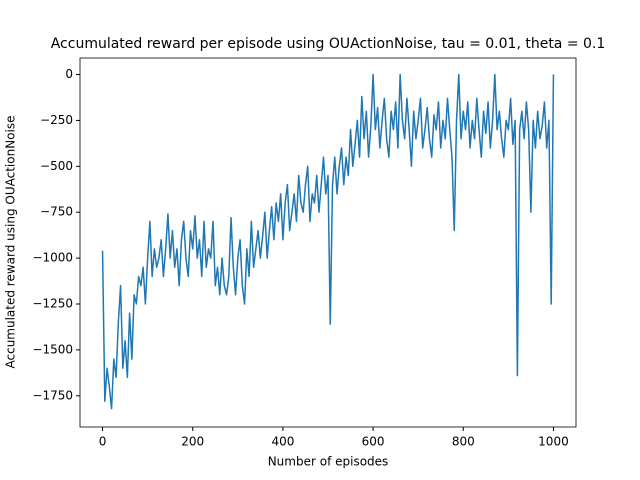  What do you see at coordinates (52, 395) in the screenshot?
I see `y-tick-label: −1750` at bounding box center [52, 395].